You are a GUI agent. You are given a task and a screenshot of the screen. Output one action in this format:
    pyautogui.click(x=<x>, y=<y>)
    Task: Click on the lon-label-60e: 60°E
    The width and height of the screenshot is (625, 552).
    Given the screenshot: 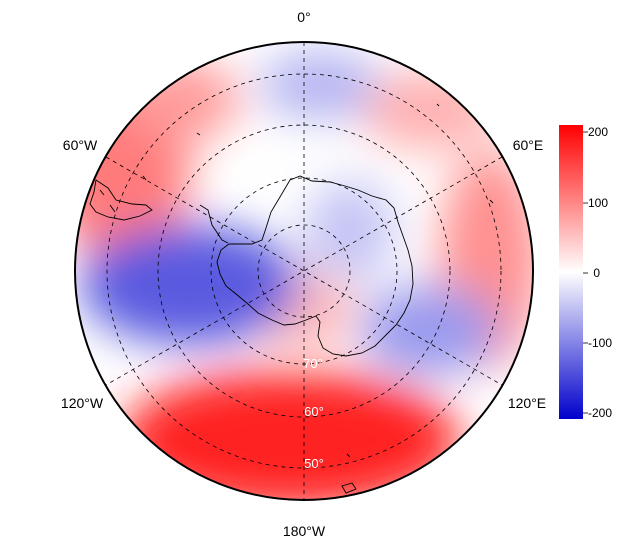 What is the action you would take?
    pyautogui.click(x=528, y=145)
    